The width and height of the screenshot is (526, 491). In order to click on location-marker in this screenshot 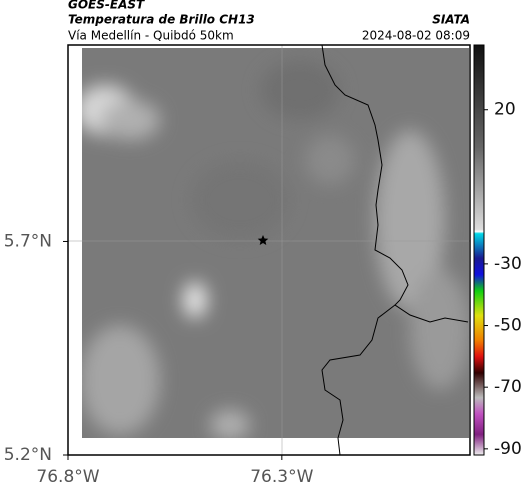, I will do `click(263, 240)`.